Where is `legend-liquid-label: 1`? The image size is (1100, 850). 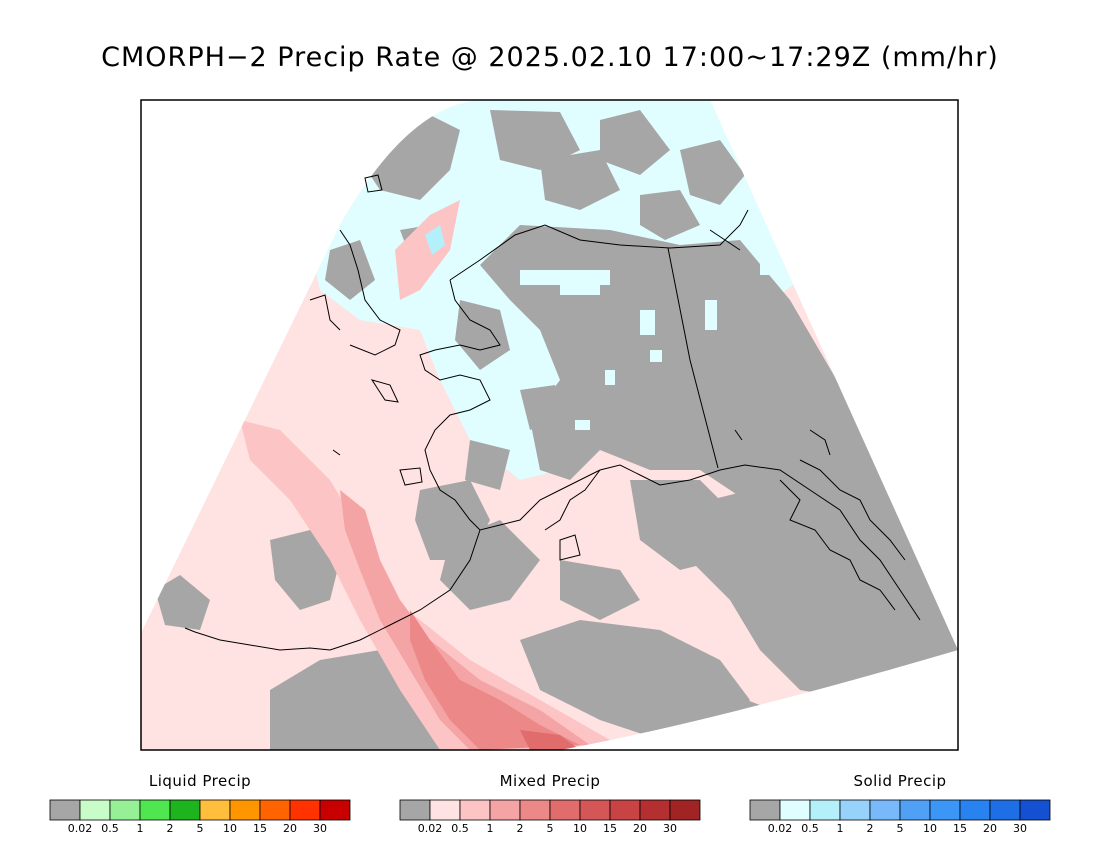 legend-liquid-label: 1 is located at coordinates (140, 828).